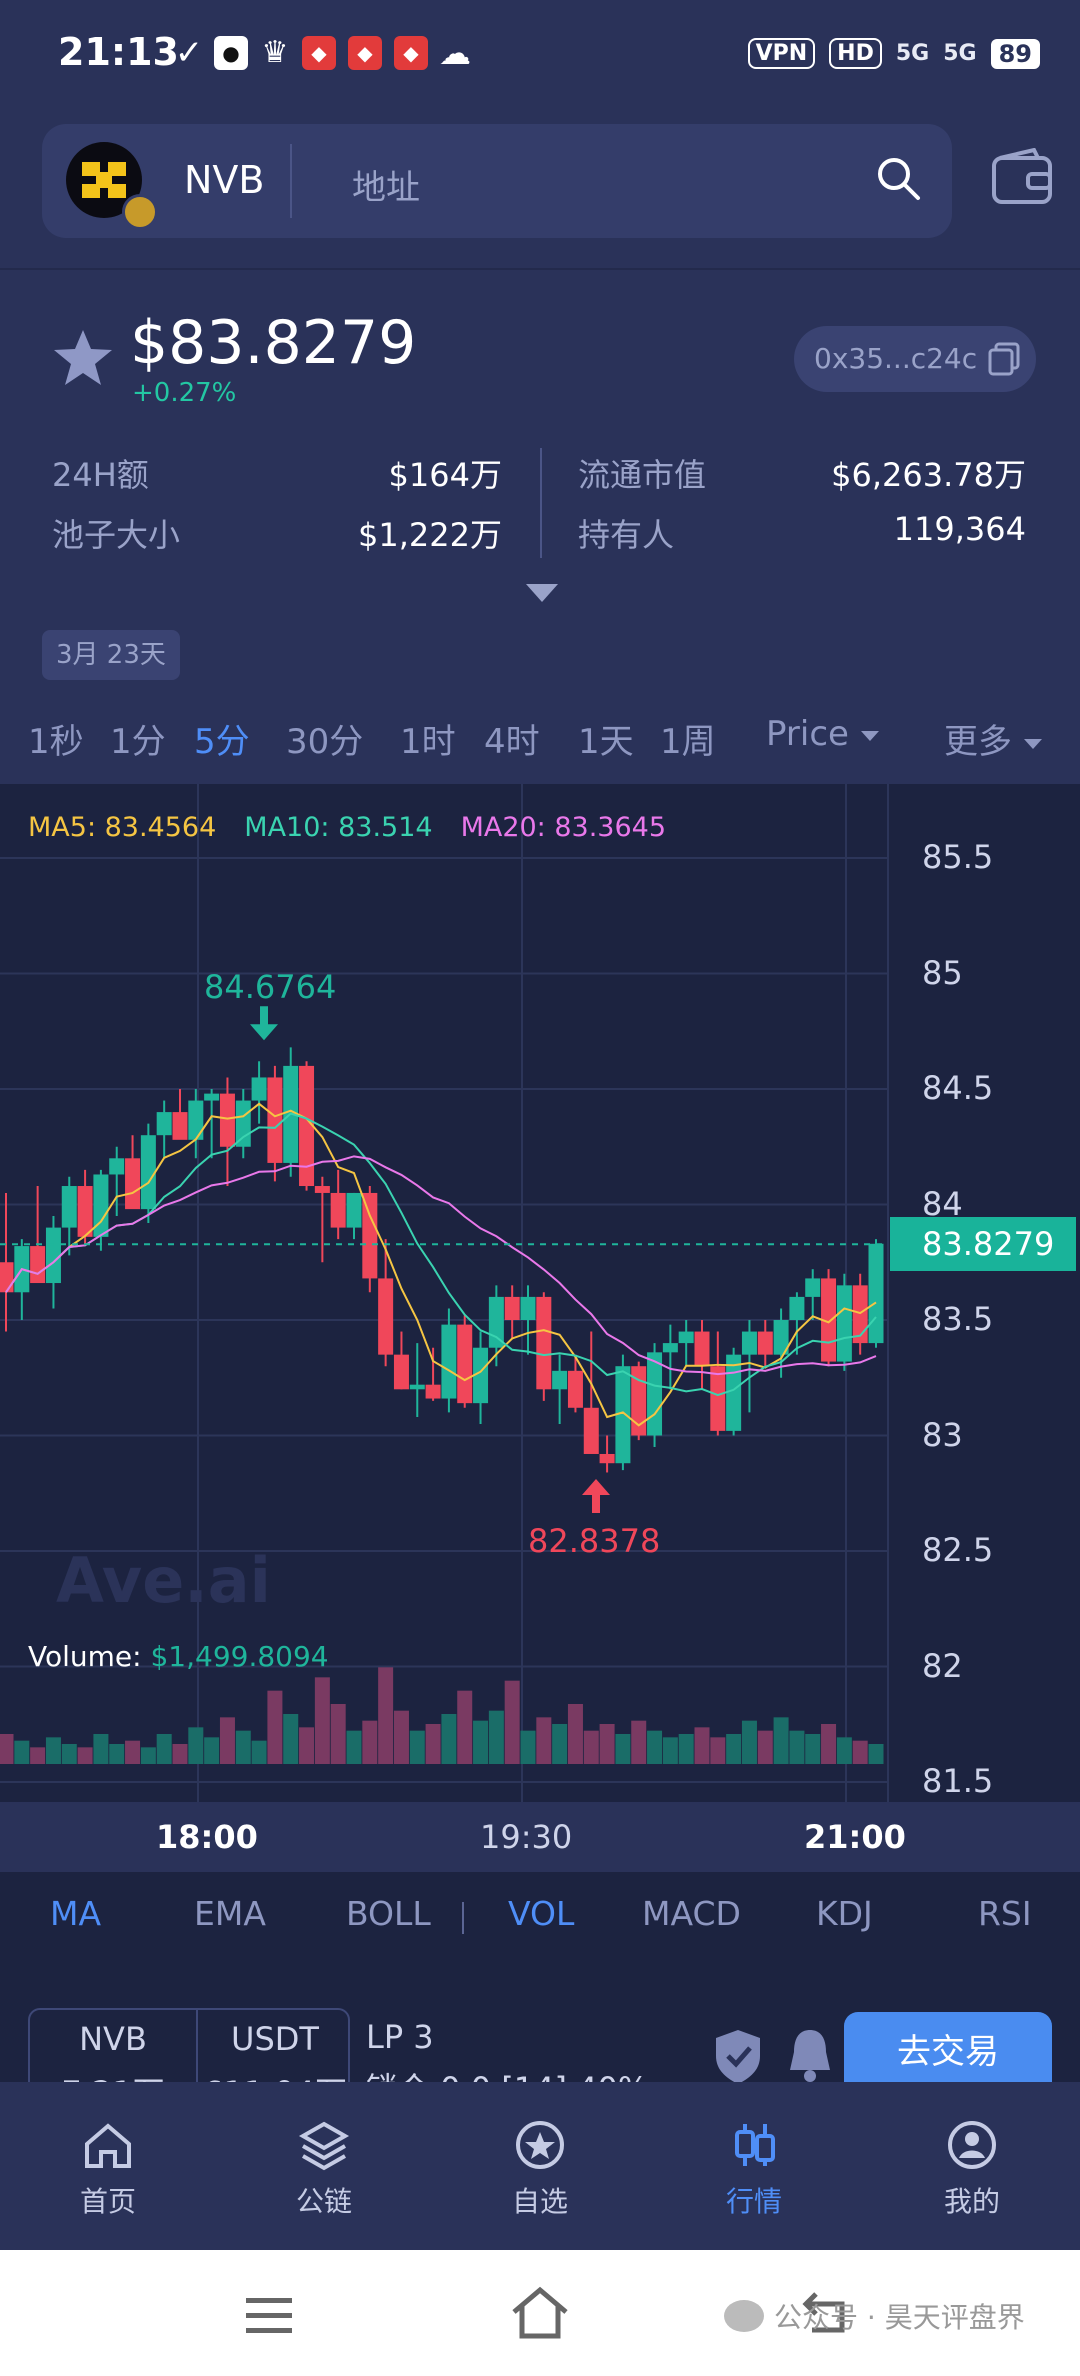 Image resolution: width=1080 pixels, height=2376 pixels. What do you see at coordinates (275, 52) in the screenshot?
I see `crown-icon: ♛` at bounding box center [275, 52].